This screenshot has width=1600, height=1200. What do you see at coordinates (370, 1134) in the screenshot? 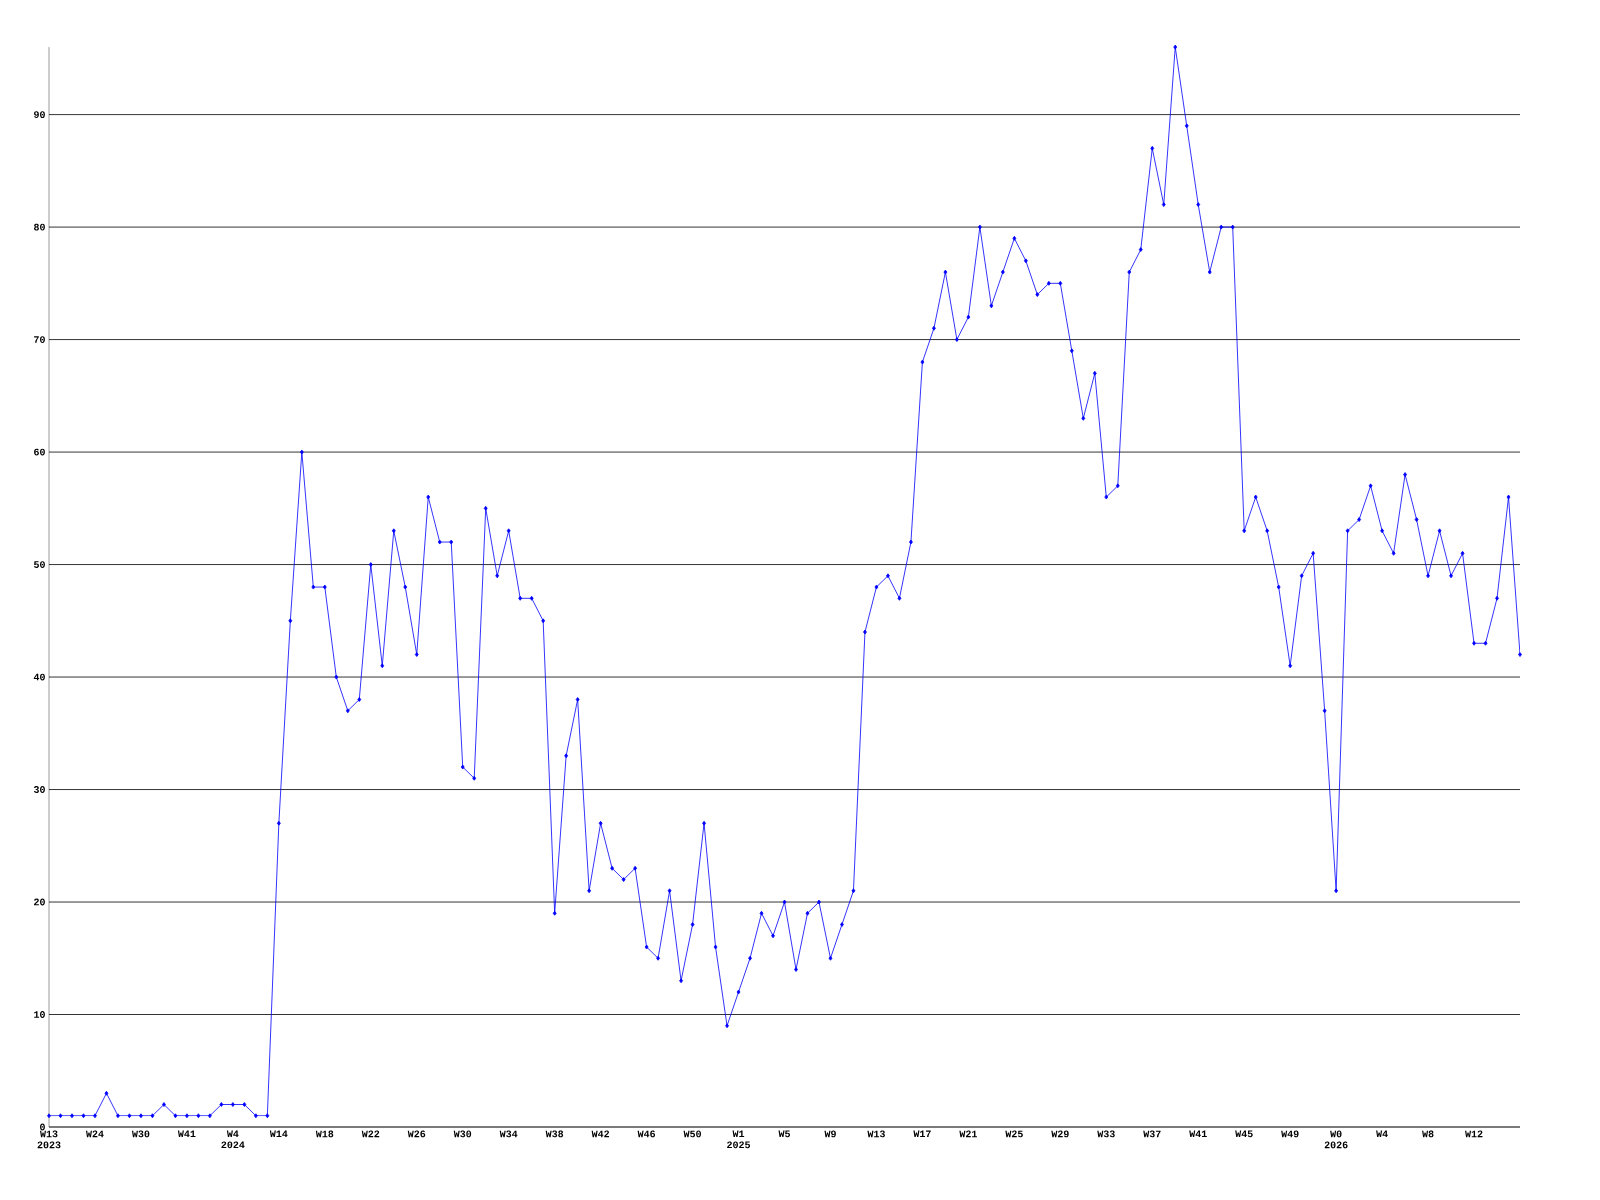
I see `x-tick-label: W22` at bounding box center [370, 1134].